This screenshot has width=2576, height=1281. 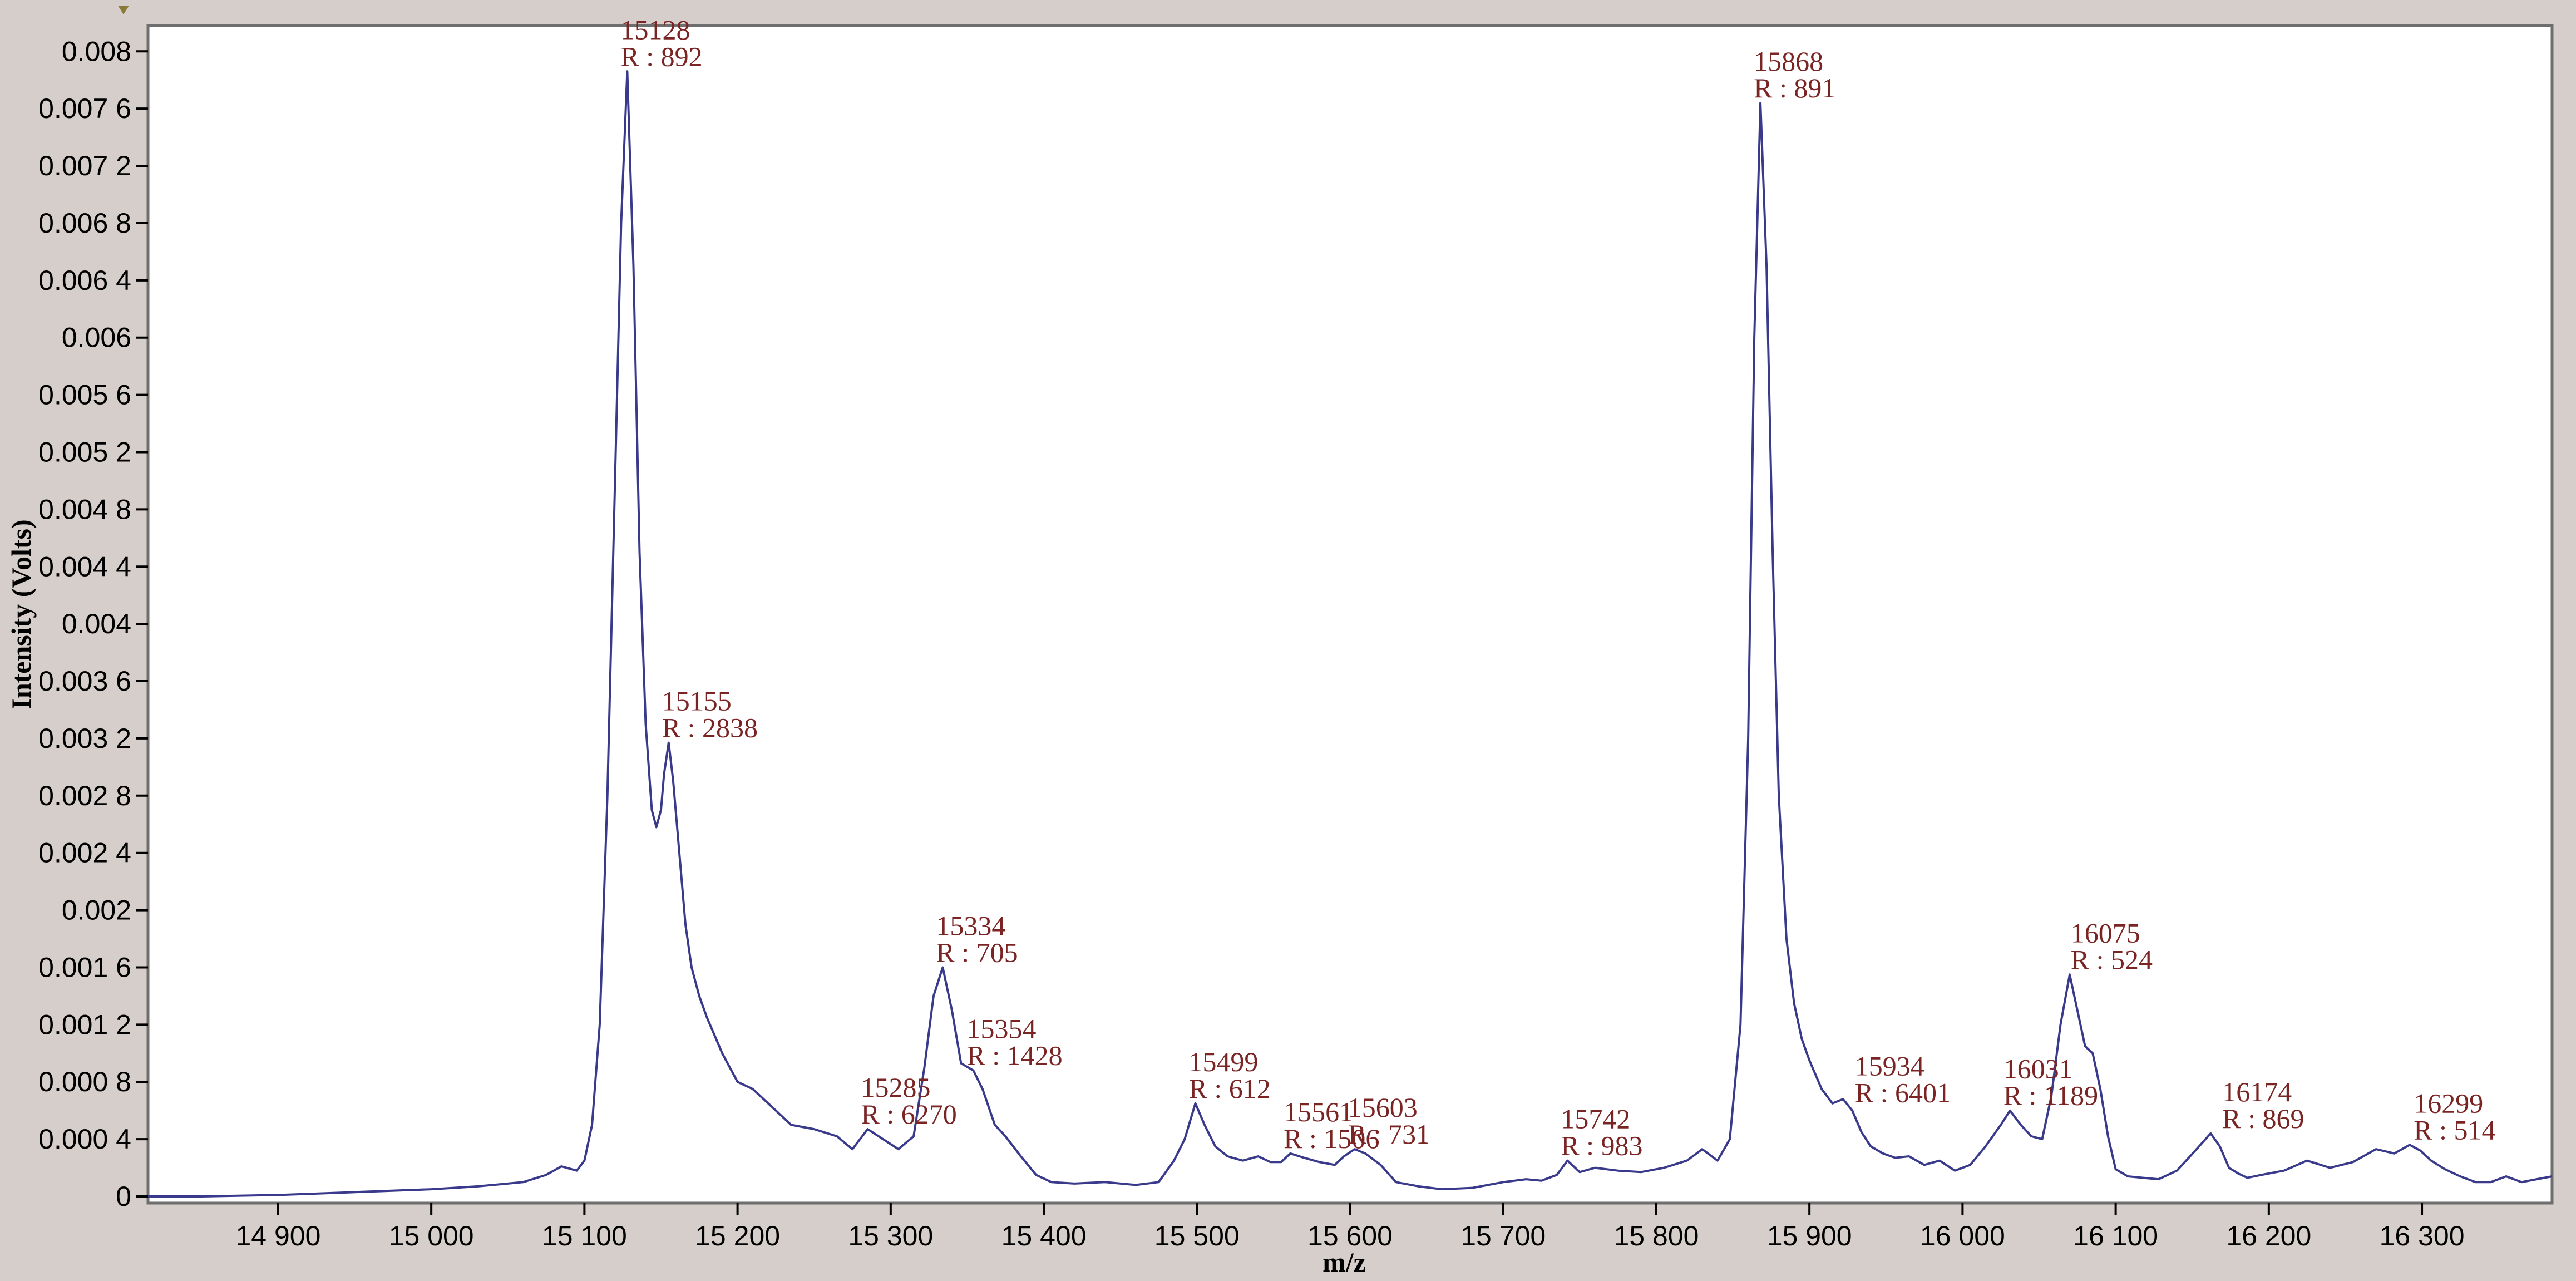 What do you see at coordinates (1197, 1236) in the screenshot?
I see `x-tick-label: 15 500` at bounding box center [1197, 1236].